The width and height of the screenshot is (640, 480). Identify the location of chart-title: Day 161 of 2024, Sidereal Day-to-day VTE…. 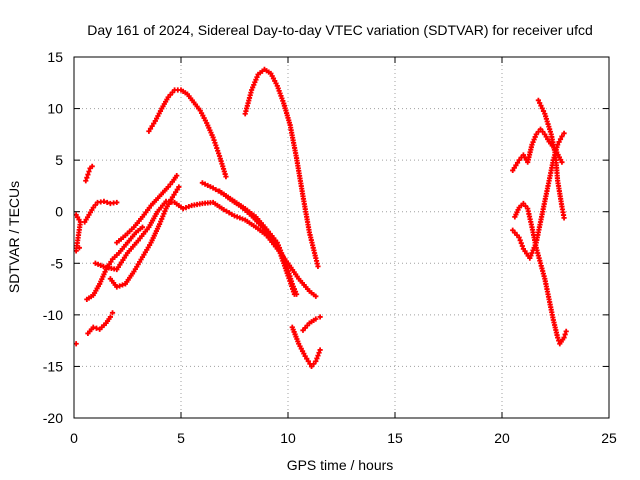
(340, 30).